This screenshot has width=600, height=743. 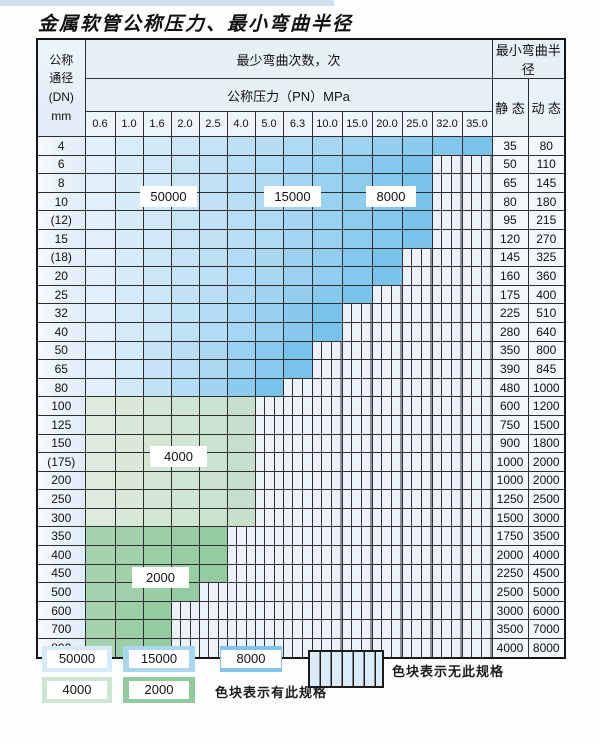 I want to click on dn-label: 80, so click(x=61, y=387).